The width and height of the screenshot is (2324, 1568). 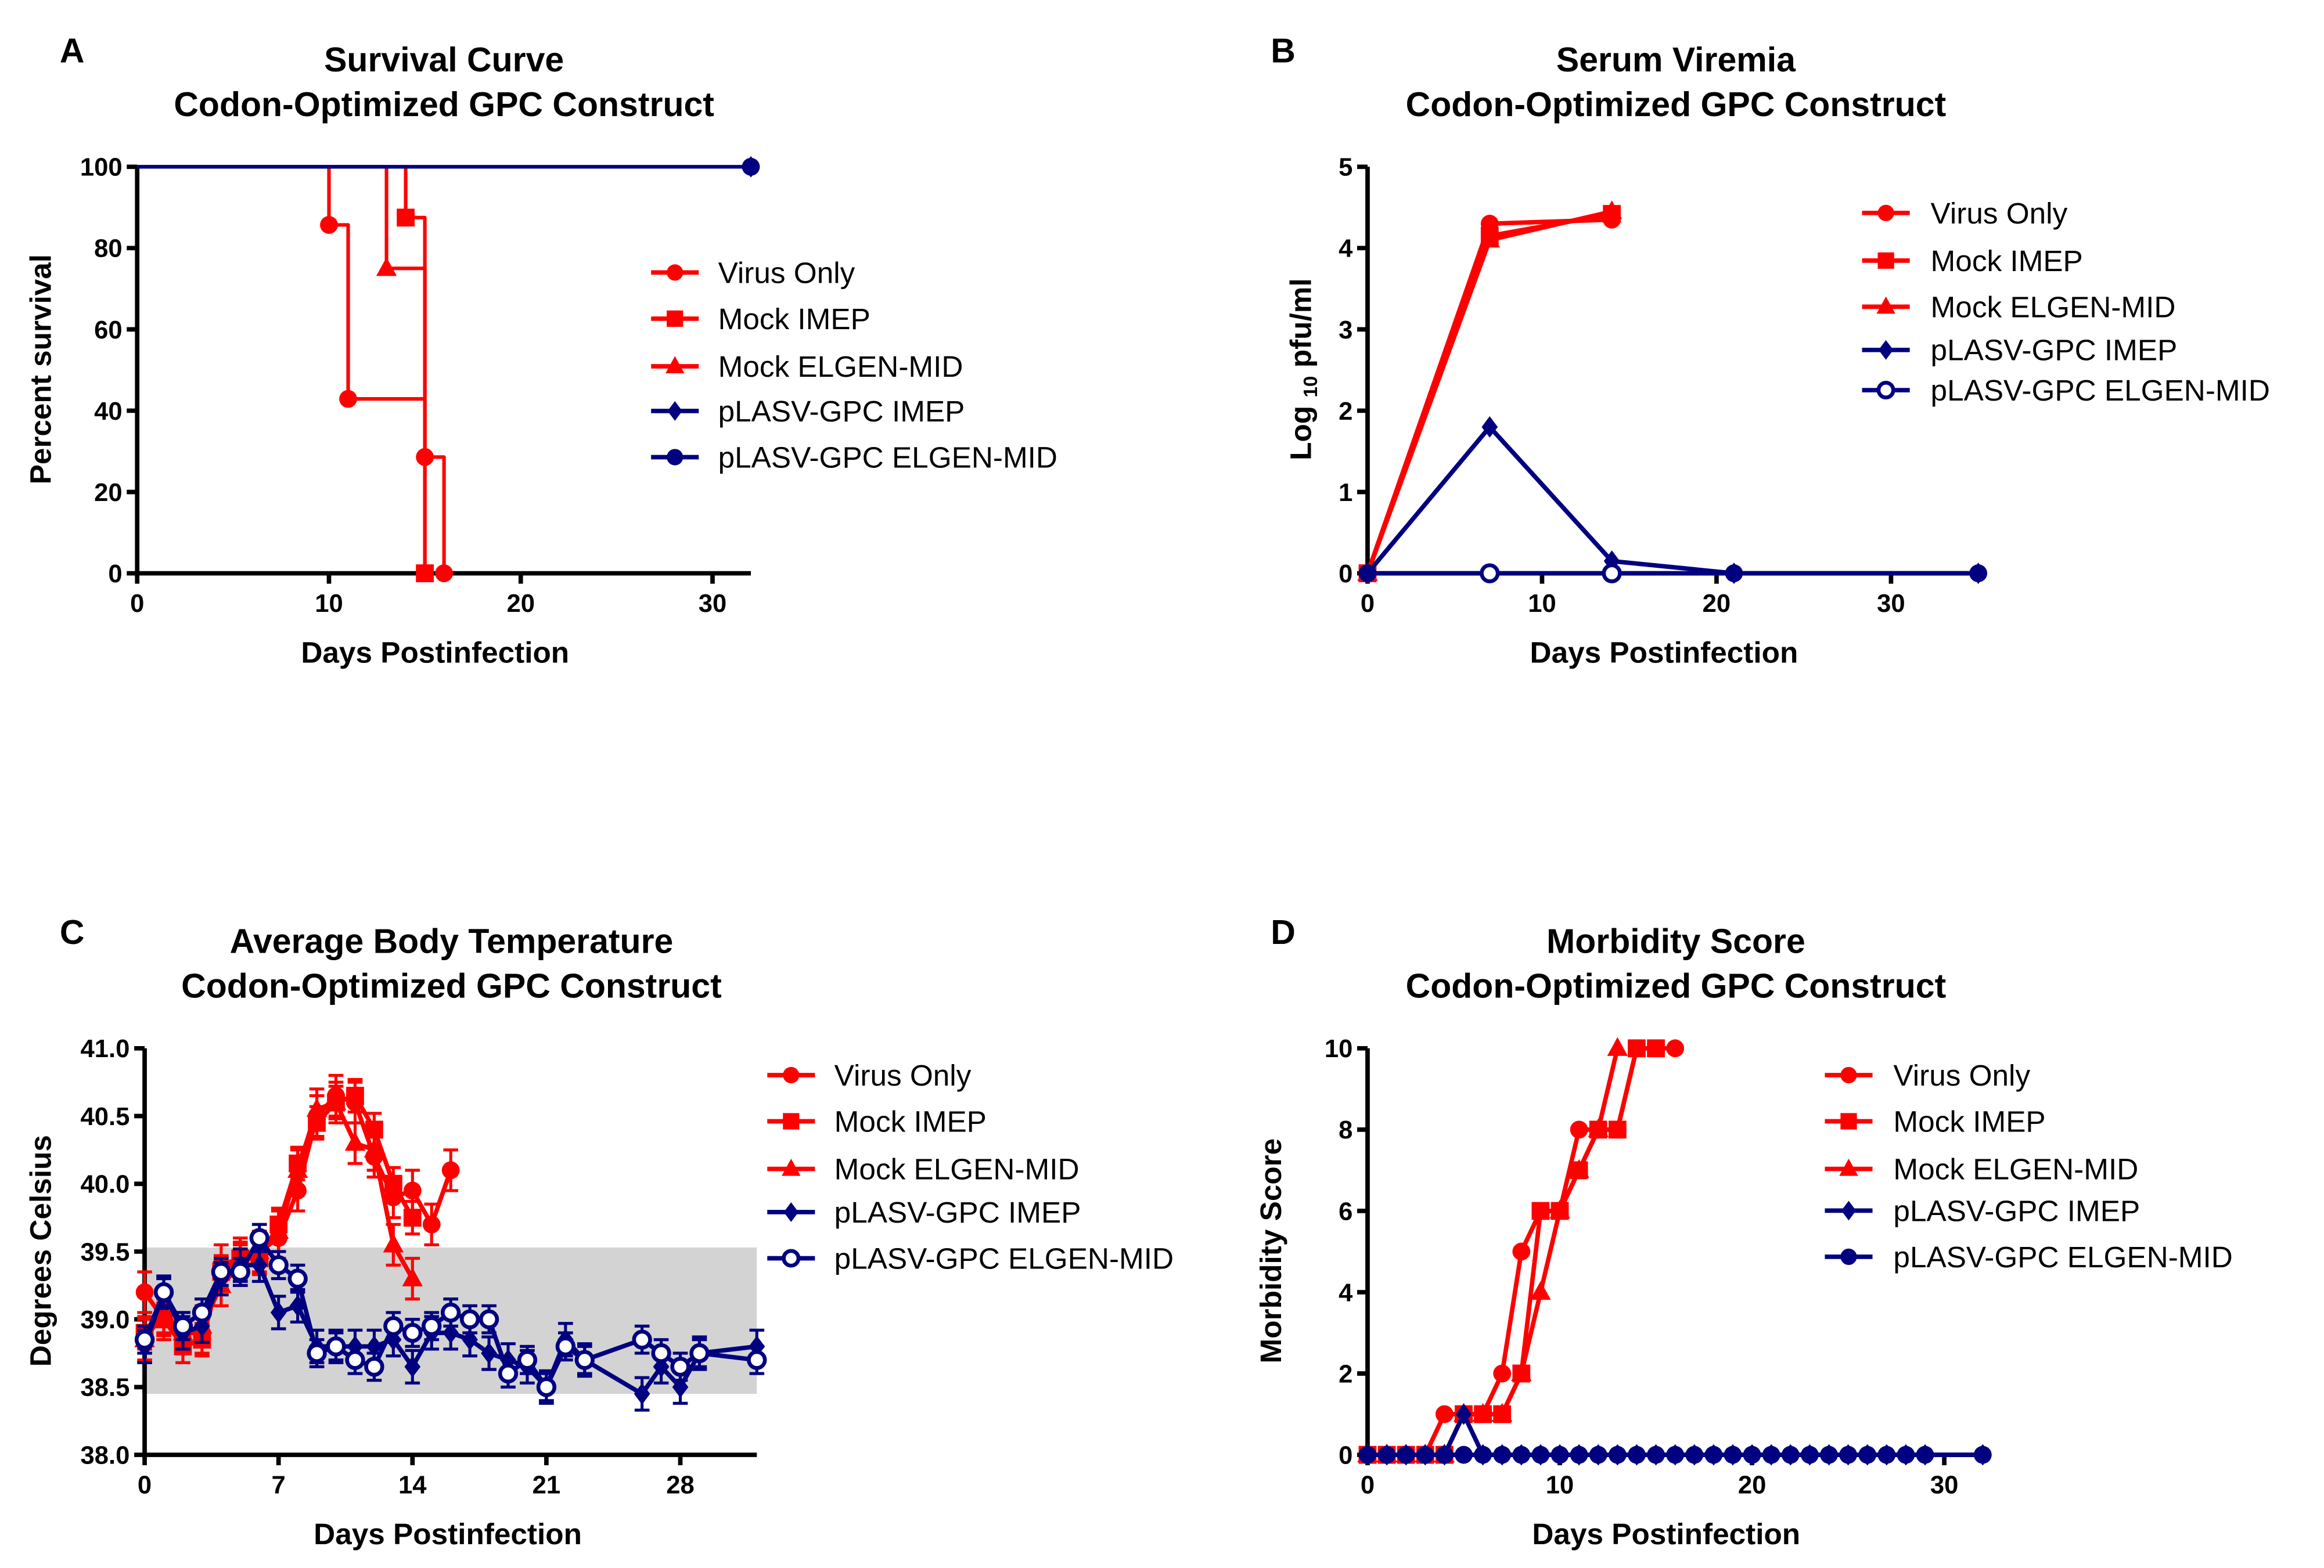 I want to click on chart-title-line: Codon-Optimized GPC Construct, so click(x=444, y=105).